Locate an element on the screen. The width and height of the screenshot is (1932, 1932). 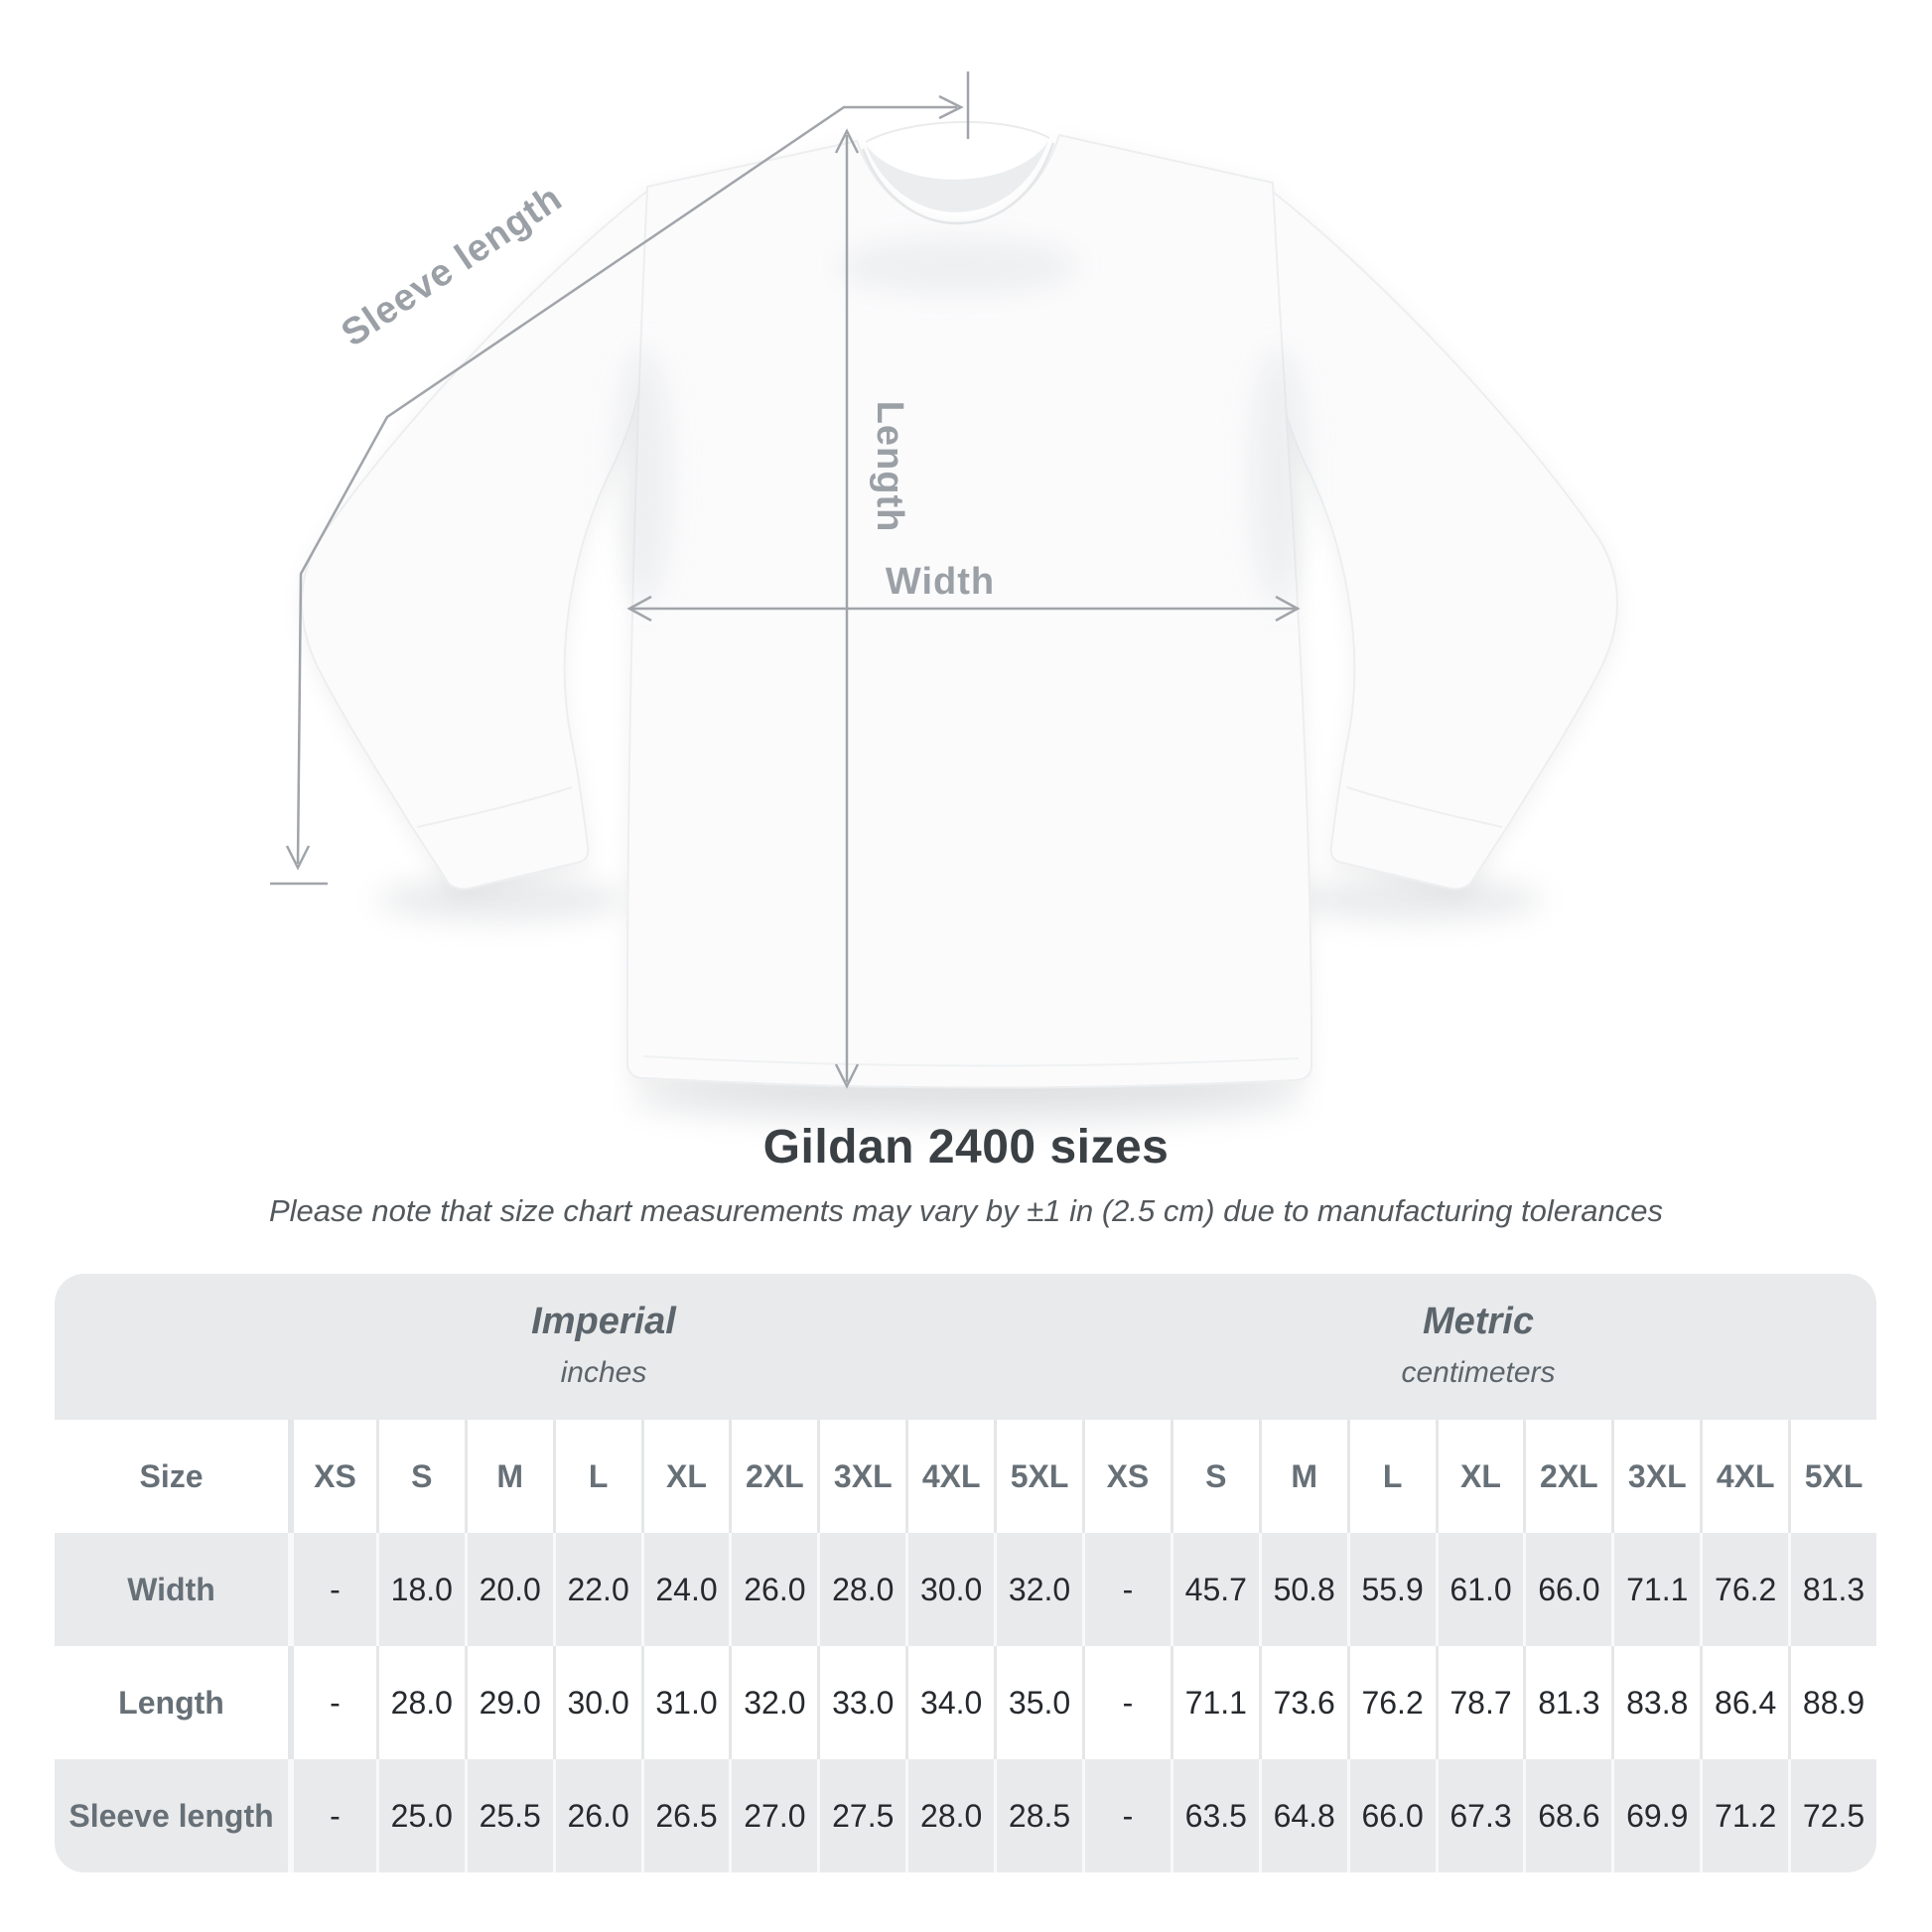
imperial-value-cell: 33.0 is located at coordinates (861, 1703).